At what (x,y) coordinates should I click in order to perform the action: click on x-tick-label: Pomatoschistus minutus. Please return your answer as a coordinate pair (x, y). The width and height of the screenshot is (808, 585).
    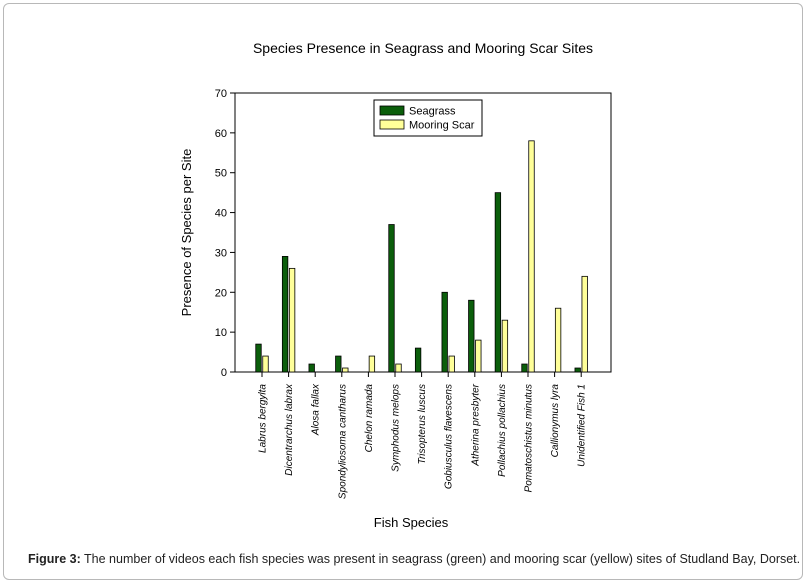
    Looking at the image, I should click on (529, 438).